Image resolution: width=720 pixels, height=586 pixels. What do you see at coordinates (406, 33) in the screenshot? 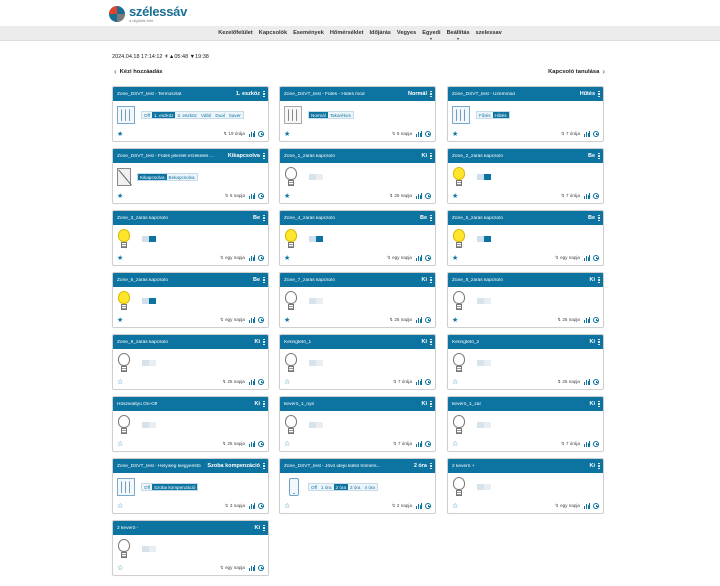
I see `nav-misc: Vegyes` at bounding box center [406, 33].